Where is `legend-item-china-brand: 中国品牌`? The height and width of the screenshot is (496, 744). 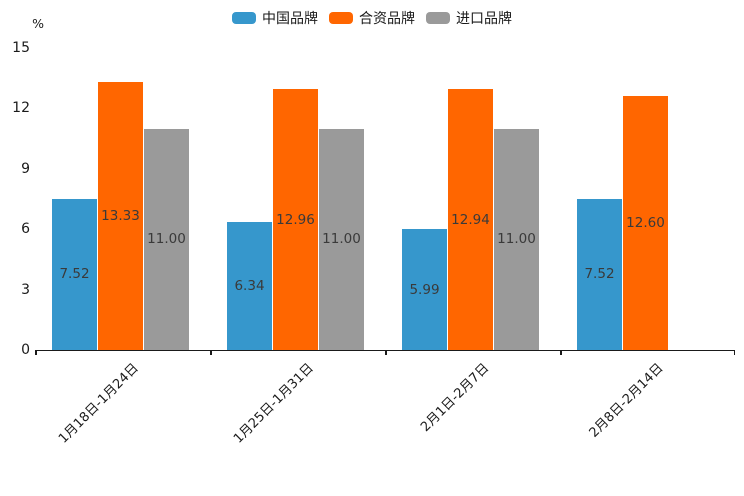
legend-item-china-brand: 中国品牌 is located at coordinates (275, 18).